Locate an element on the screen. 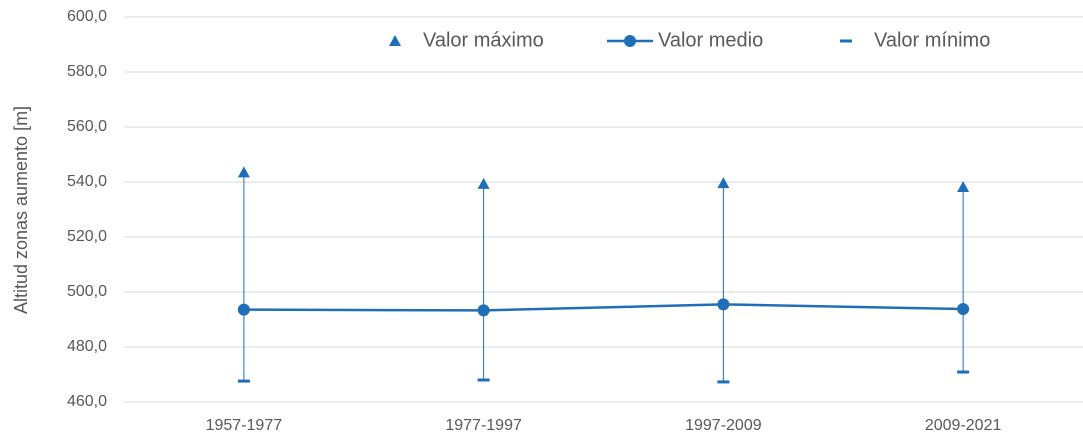 Image resolution: width=1083 pixels, height=441 pixels. y-tick-label: 560,0 is located at coordinates (87, 126).